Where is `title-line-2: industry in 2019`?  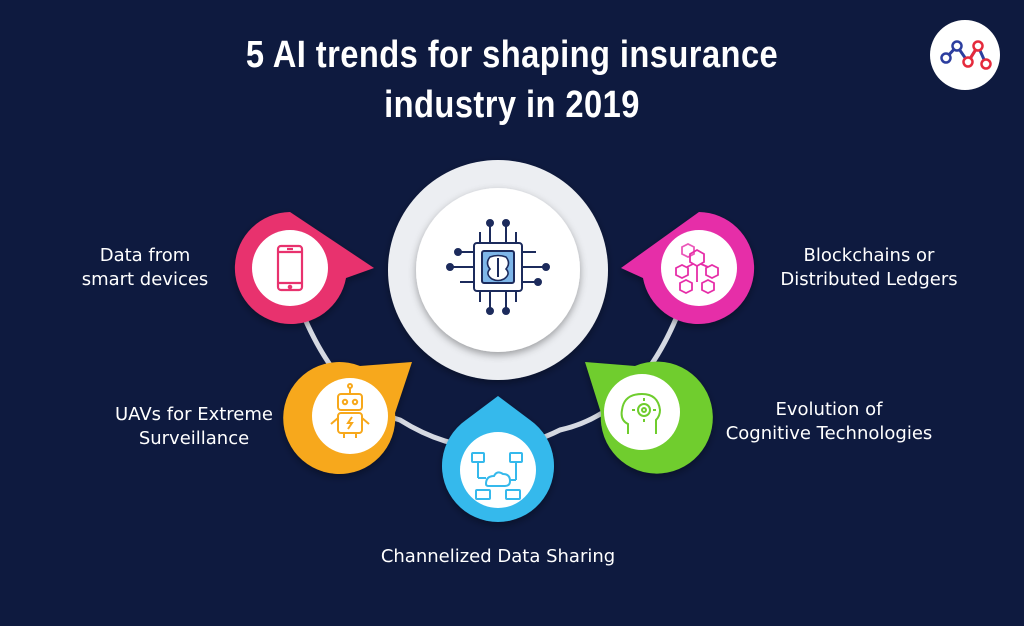 title-line-2: industry in 2019 is located at coordinates (512, 105).